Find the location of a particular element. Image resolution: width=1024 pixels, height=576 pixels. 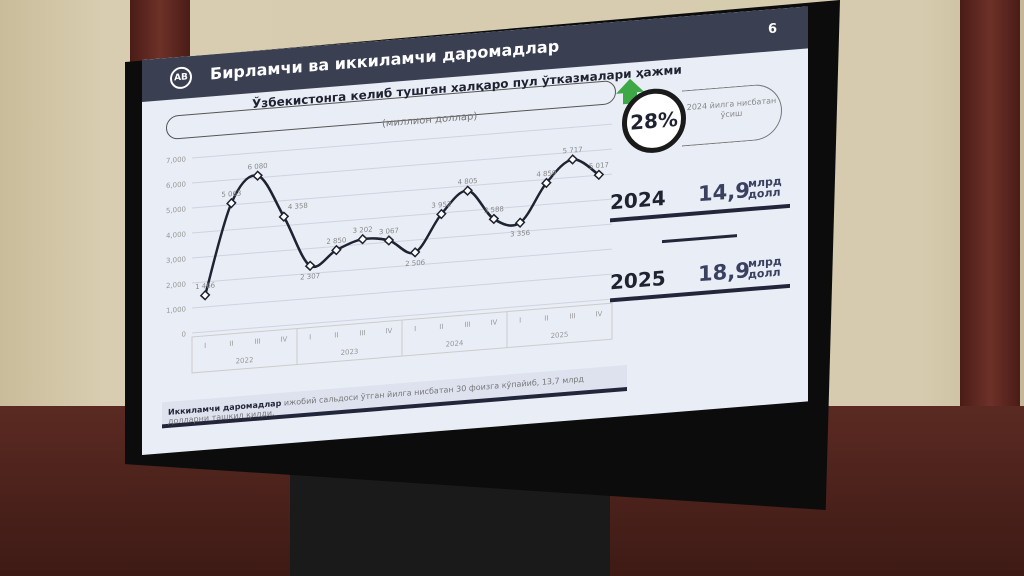

page-number: 6 is located at coordinates (773, 29).